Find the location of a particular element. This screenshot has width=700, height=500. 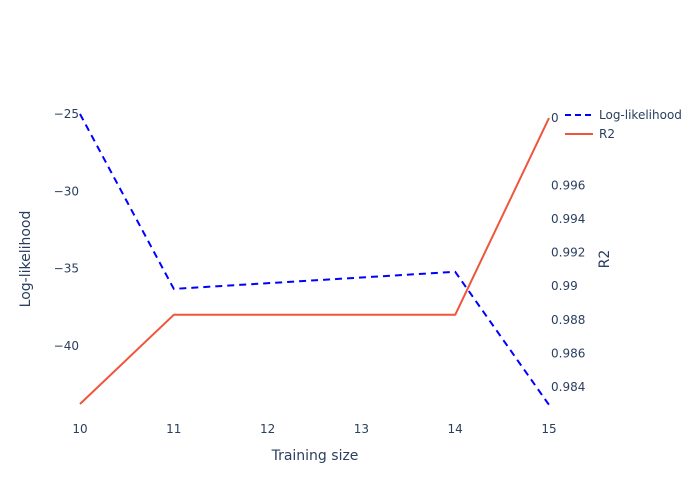

x-tick-label: 12 is located at coordinates (267, 429).